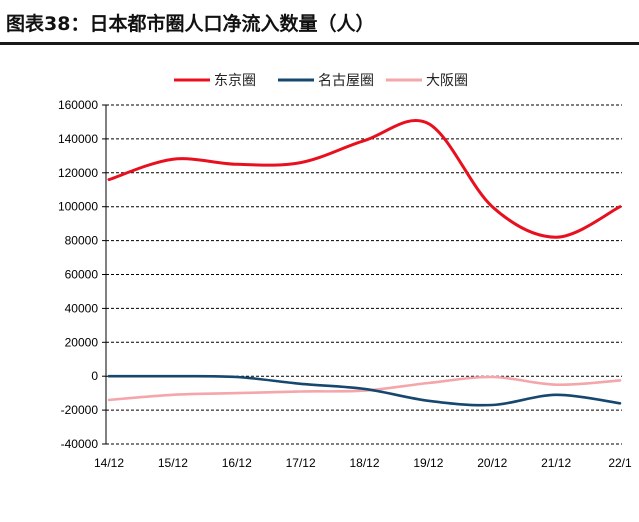 This screenshot has height=522, width=639. Describe the element at coordinates (346, 81) in the screenshot. I see `legend-label: 名古屋圈` at that location.